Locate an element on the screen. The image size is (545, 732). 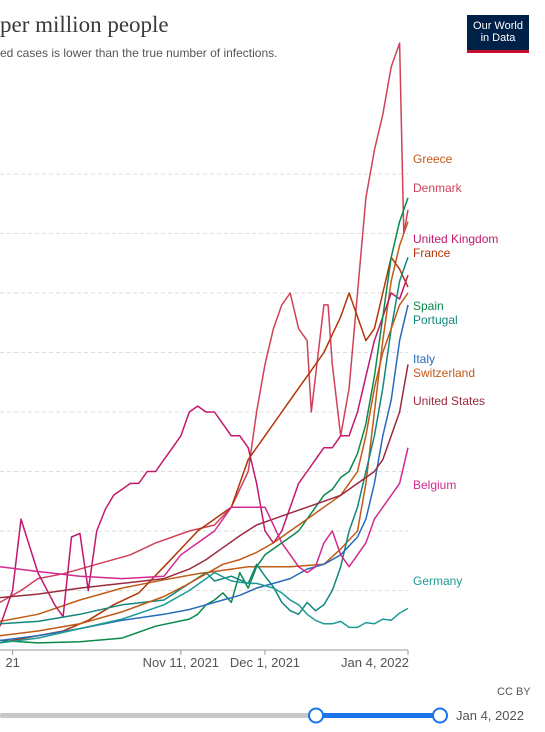
timeline-end-handle is located at coordinates (440, 715).